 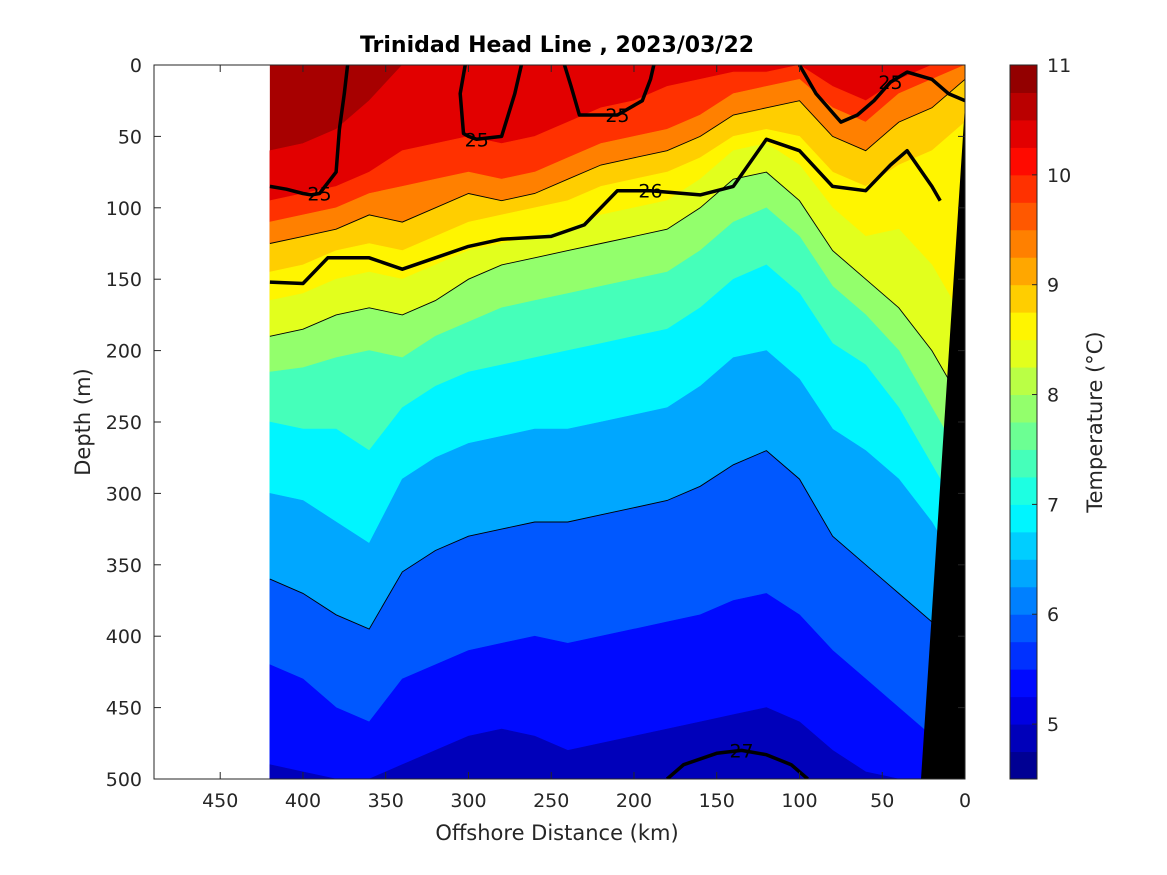 I want to click on y-tick-label: 250, so click(x=124, y=423).